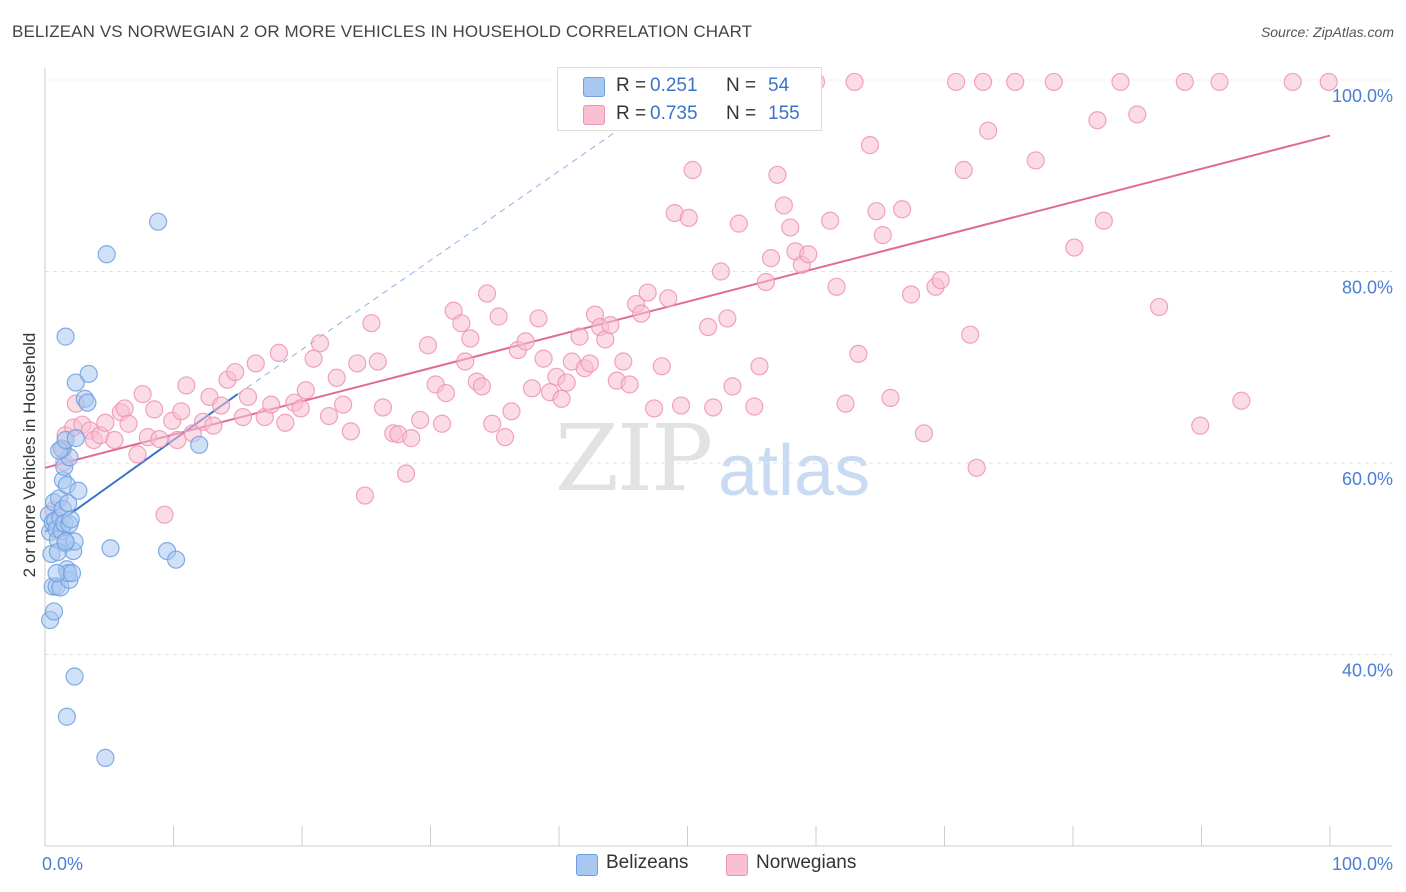  I want to click on bottom-legend-swatch-norwegians, so click(737, 865).